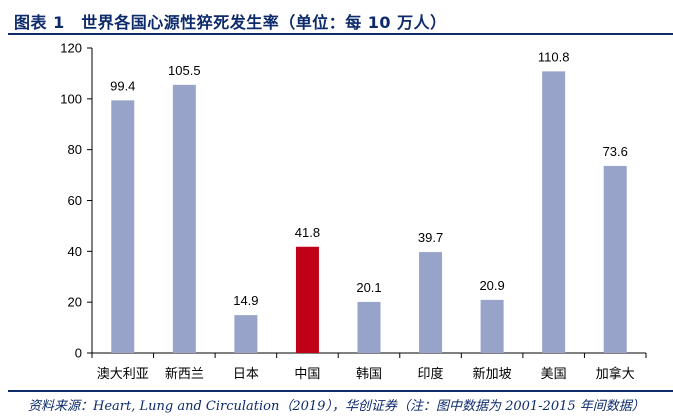 The image size is (673, 416). Describe the element at coordinates (245, 300) in the screenshot. I see `value-label-2: 14.9` at that location.